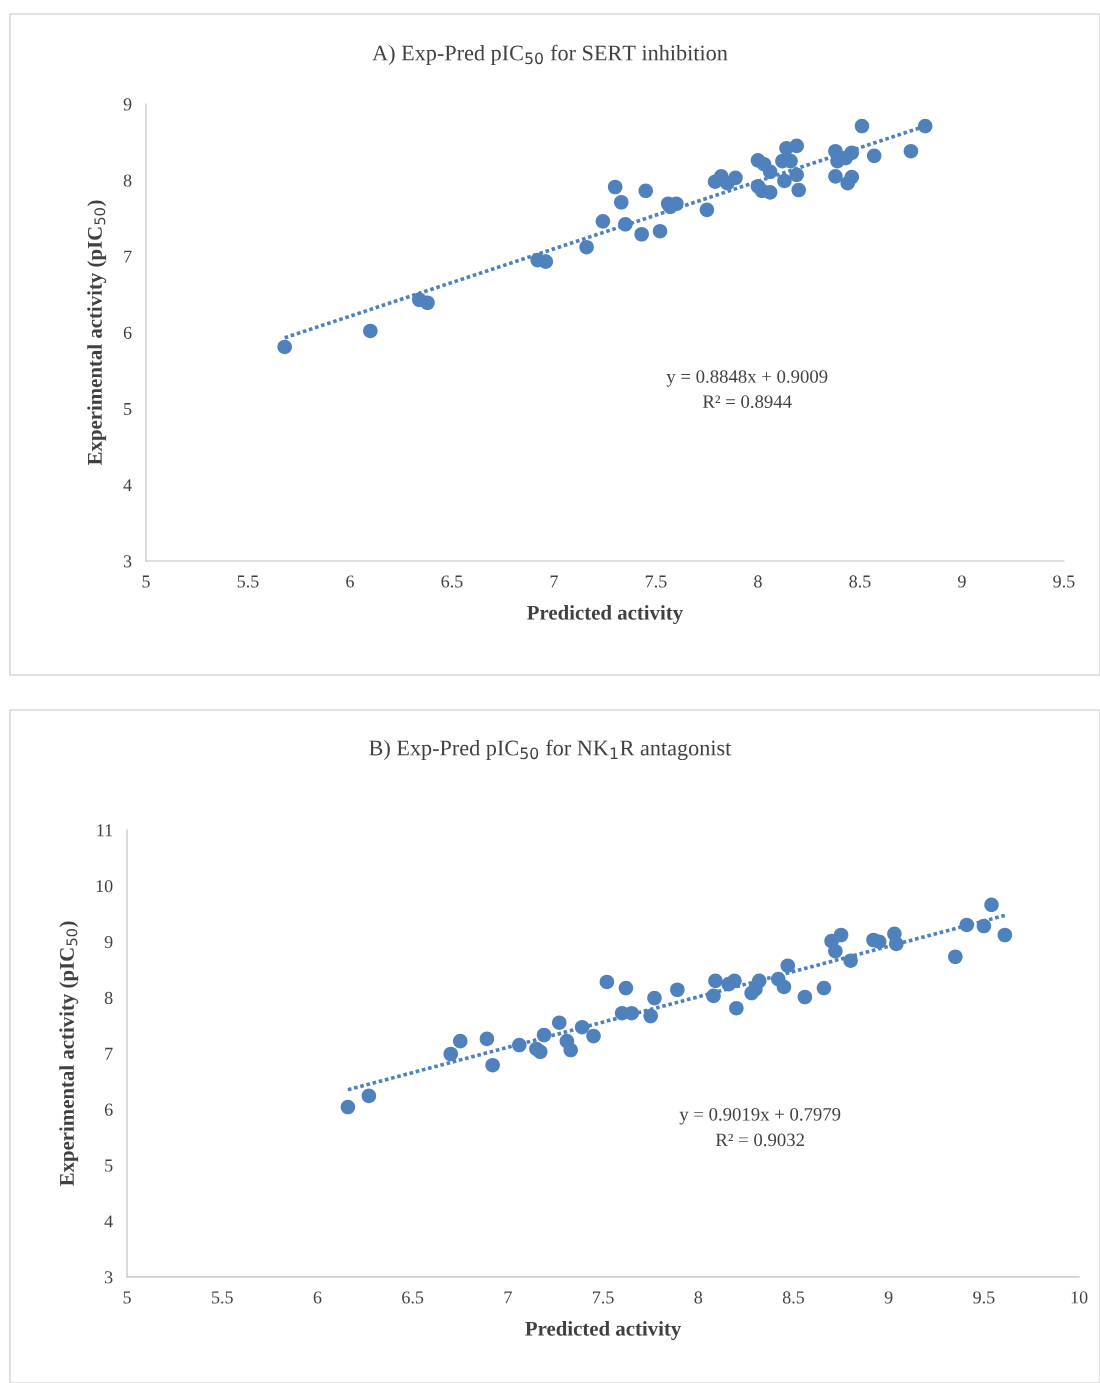 The image size is (1100, 1383). I want to click on chart-title: B) Exp-Pred pIC$_{50}$ for NK$_{1}$R antagonist, so click(550, 750).